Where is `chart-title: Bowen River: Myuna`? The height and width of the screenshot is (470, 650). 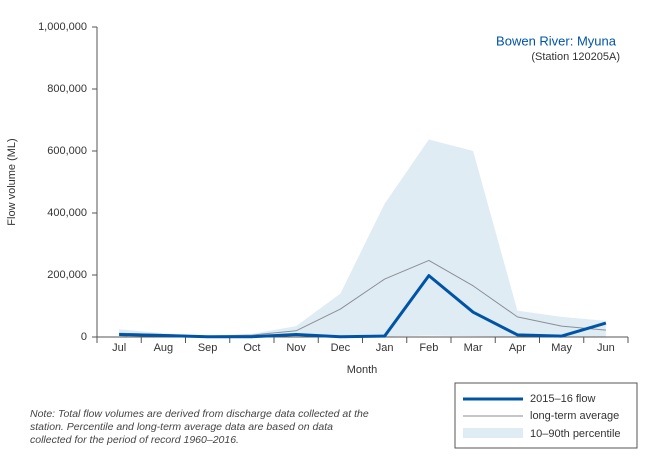
chart-title: Bowen River: Myuna is located at coordinates (556, 40).